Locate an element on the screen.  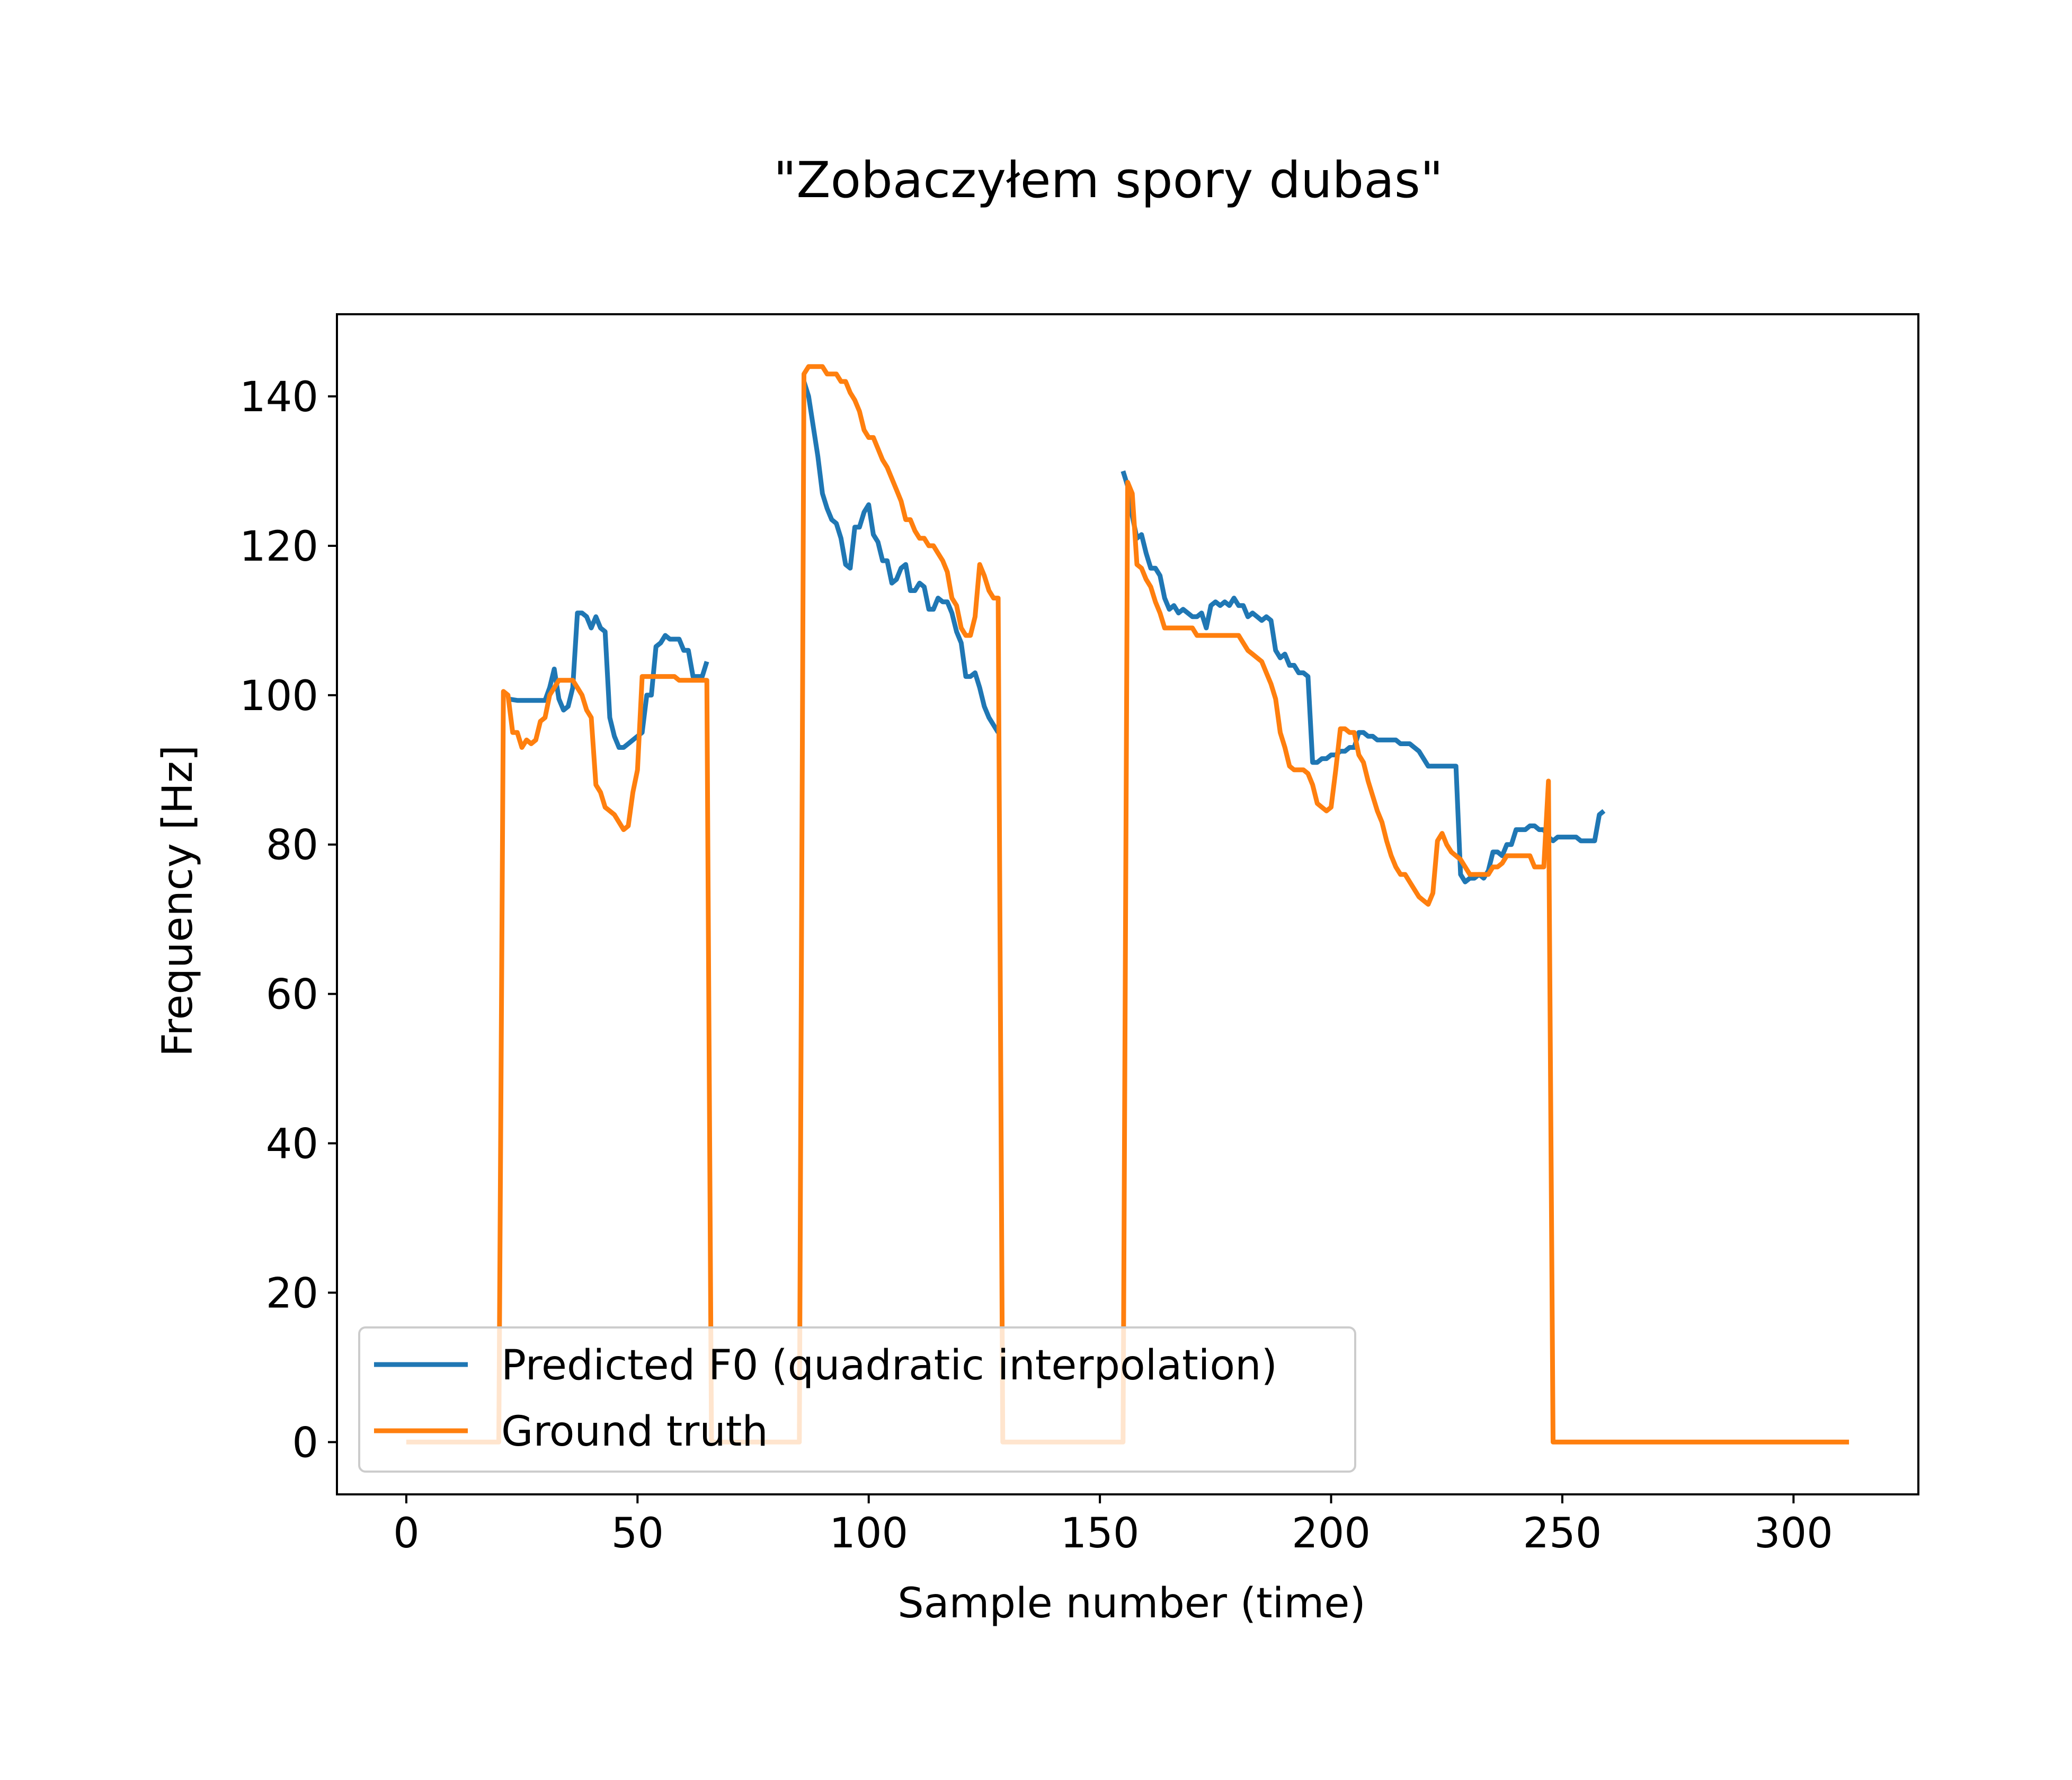
y-tick-label: 100 is located at coordinates (278, 696).